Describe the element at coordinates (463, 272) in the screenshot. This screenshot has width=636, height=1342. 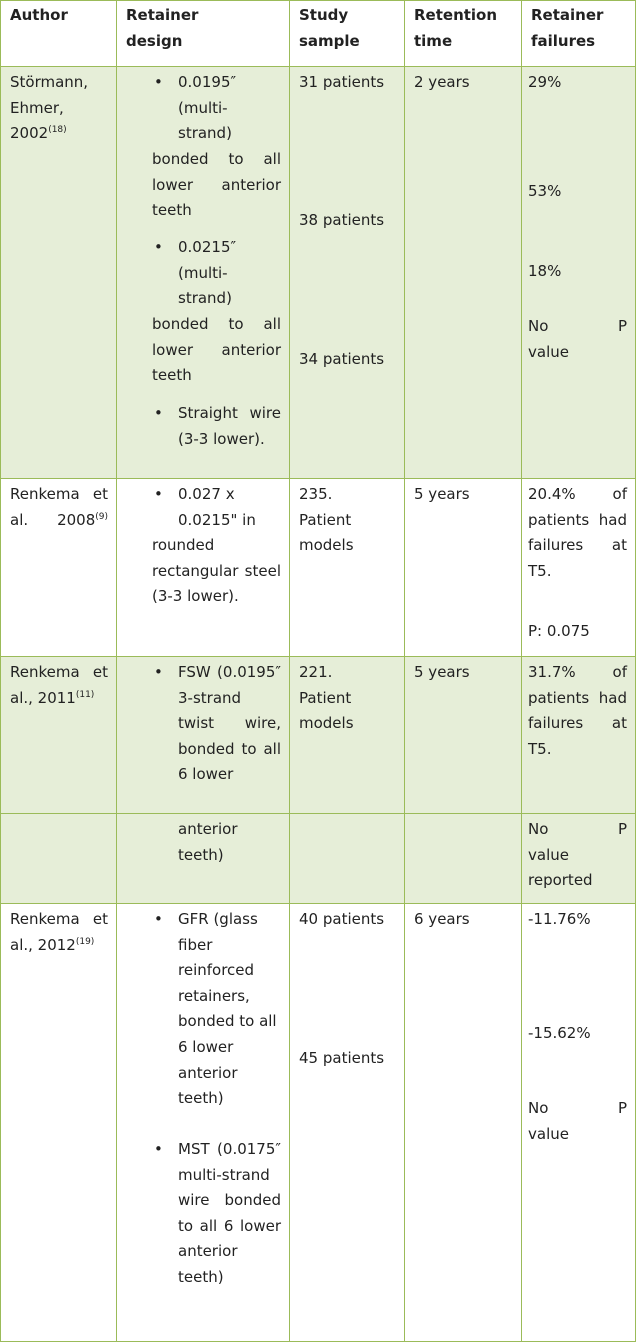
I see `table-row-time: 2 years` at that location.